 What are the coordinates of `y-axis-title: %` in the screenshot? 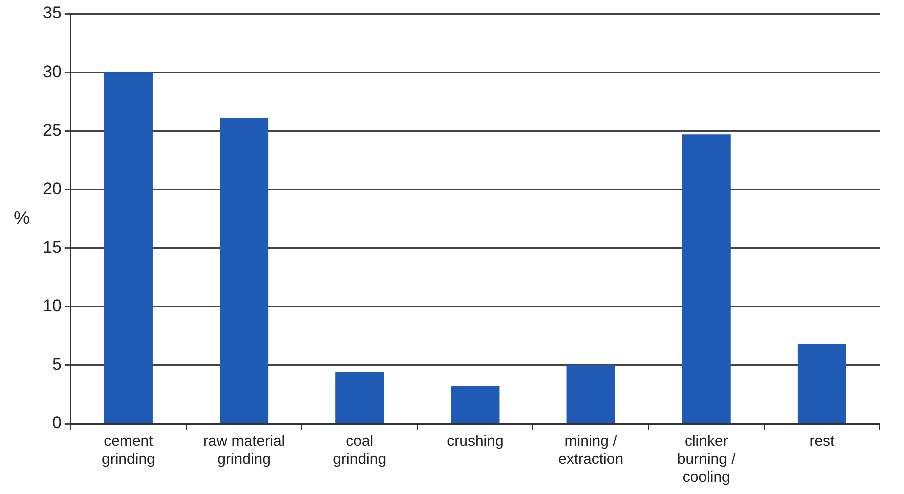 It's located at (22, 218).